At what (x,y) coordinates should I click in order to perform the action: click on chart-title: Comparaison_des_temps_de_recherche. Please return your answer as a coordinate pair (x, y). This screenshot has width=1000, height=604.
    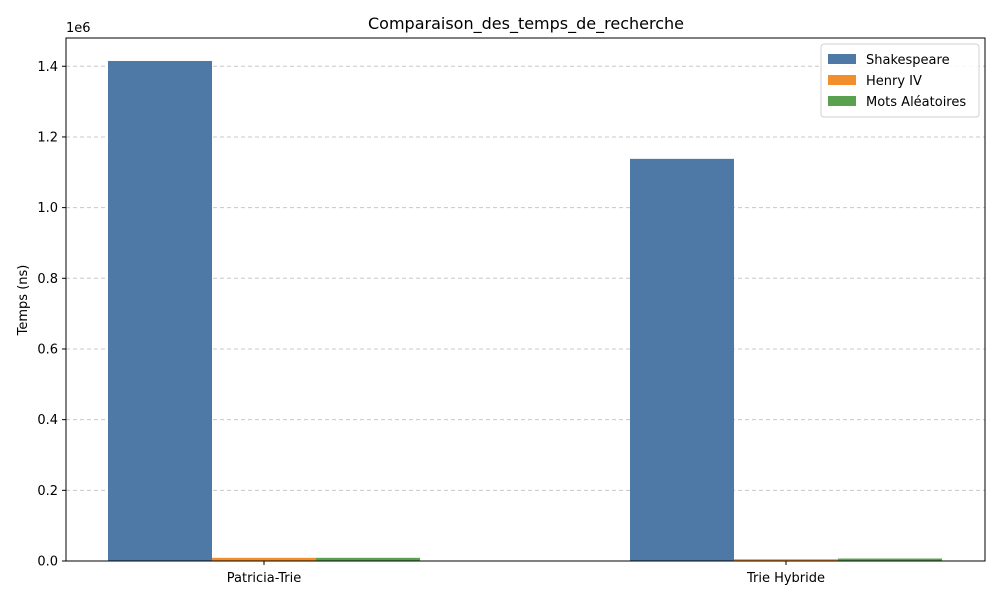
    Looking at the image, I should click on (526, 24).